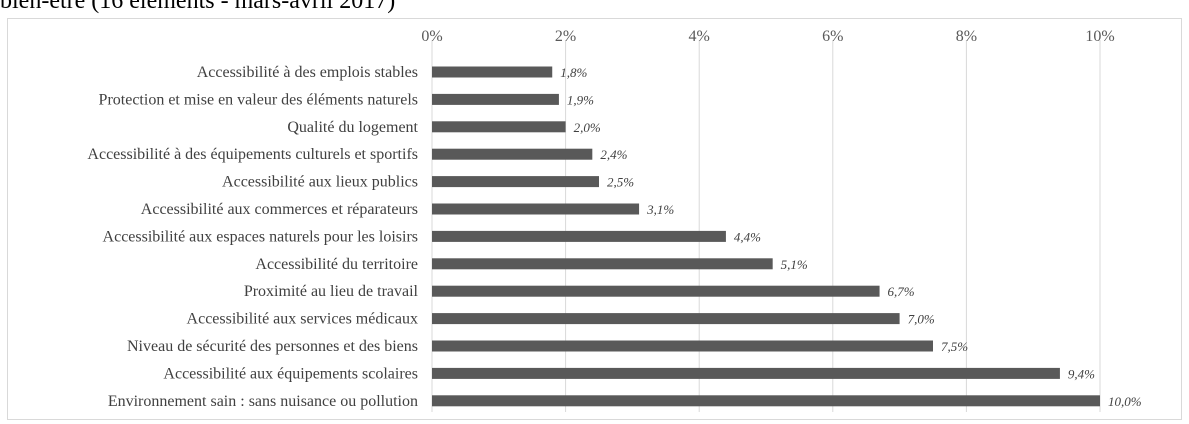 The width and height of the screenshot is (1189, 424). I want to click on x-tick-label: 2%, so click(565, 36).